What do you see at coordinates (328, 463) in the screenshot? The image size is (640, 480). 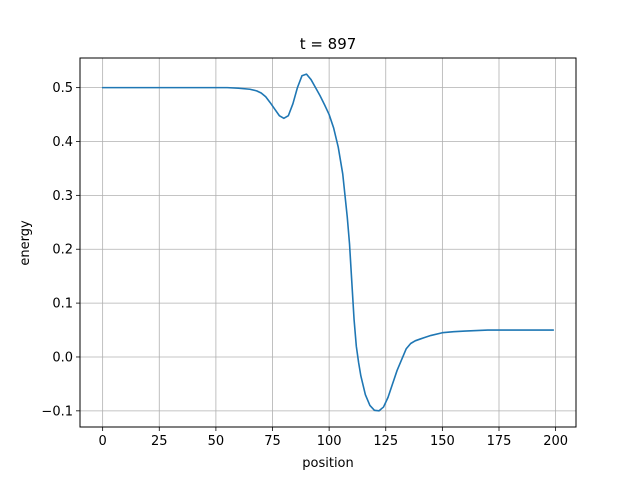 I see `x-axis-label: position` at bounding box center [328, 463].